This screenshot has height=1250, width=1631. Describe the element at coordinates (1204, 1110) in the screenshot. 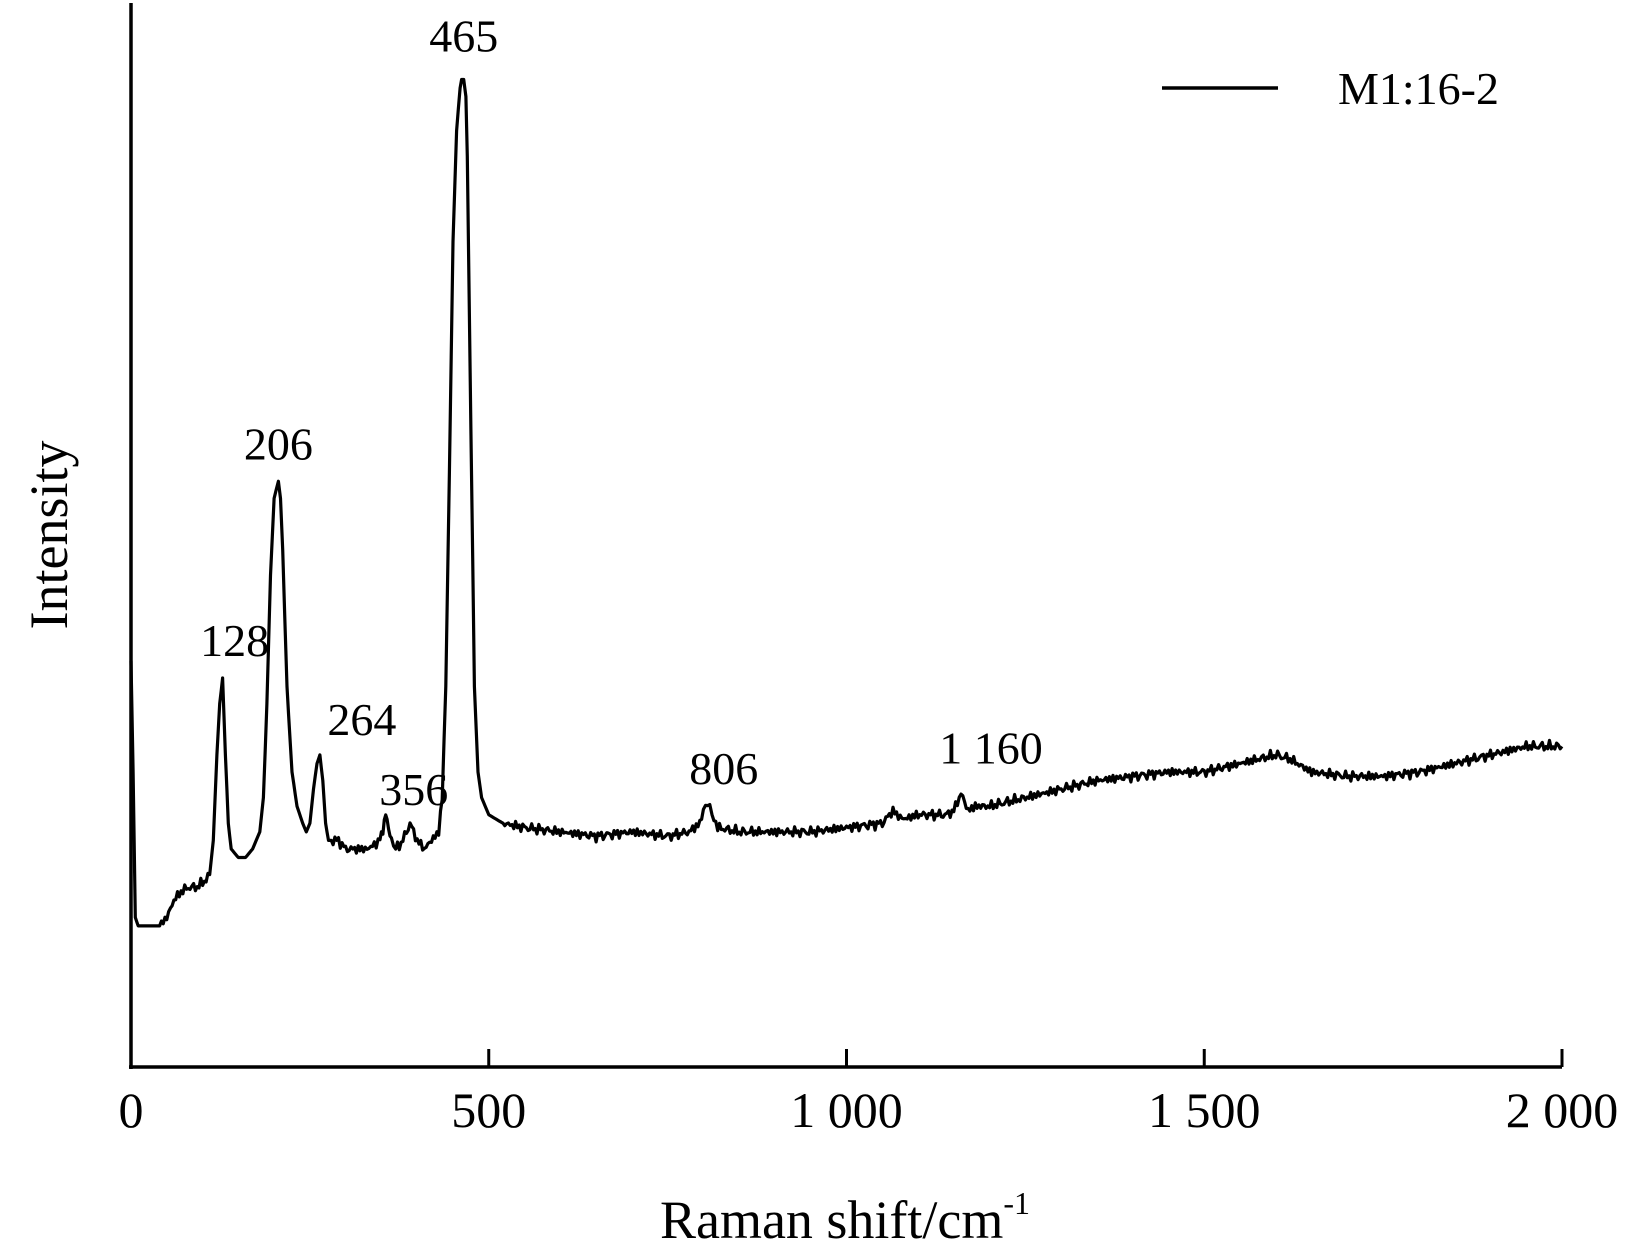

I see `x-tick-label: 1 500` at that location.